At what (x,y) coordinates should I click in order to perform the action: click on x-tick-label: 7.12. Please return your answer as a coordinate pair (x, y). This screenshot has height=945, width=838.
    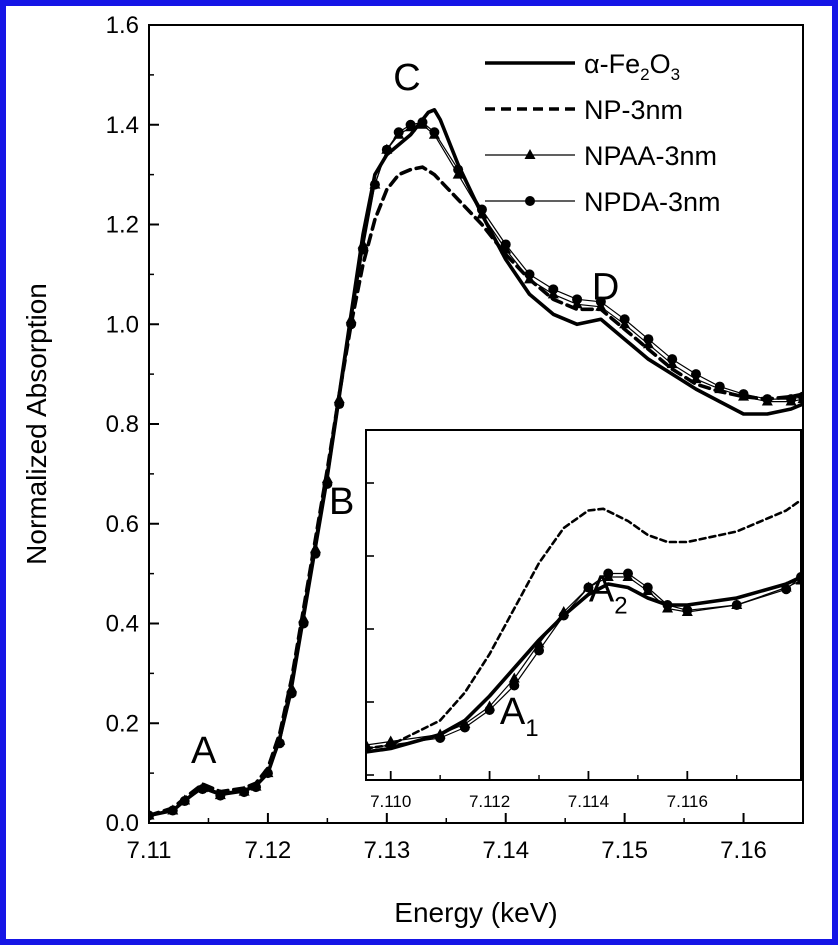
    Looking at the image, I should click on (268, 850).